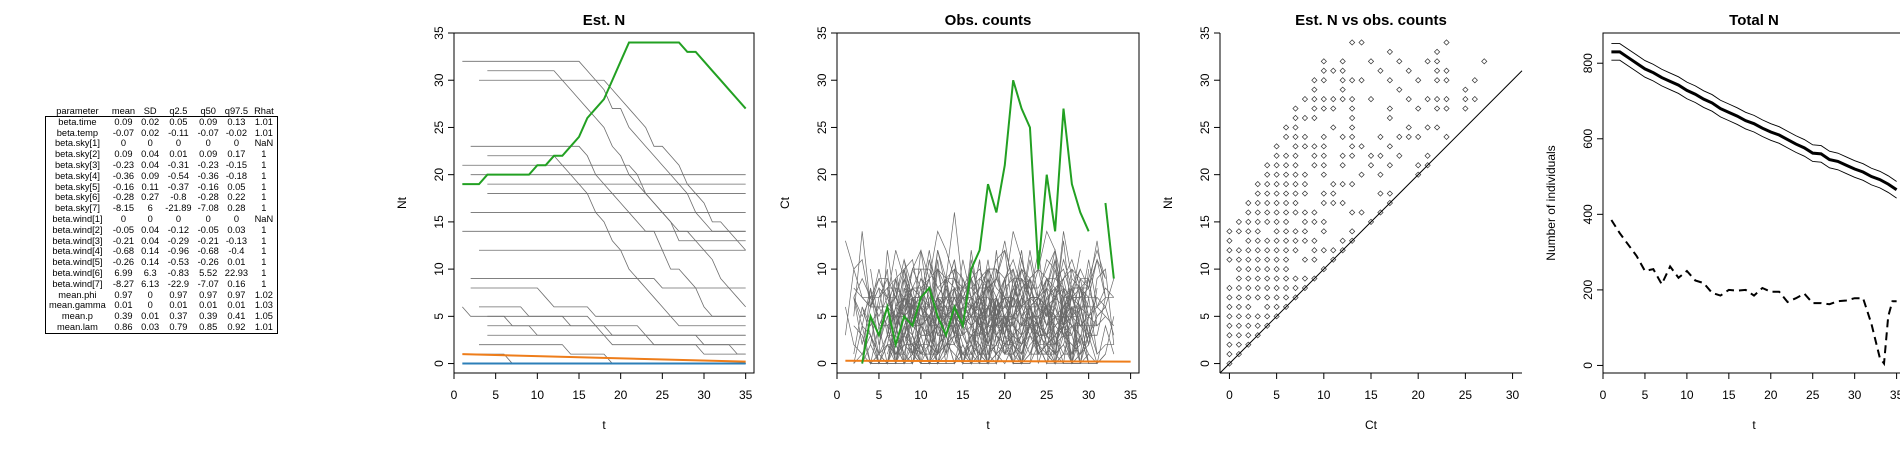  Describe the element at coordinates (123, 175) in the screenshot. I see `table-cell: -0.36` at that location.